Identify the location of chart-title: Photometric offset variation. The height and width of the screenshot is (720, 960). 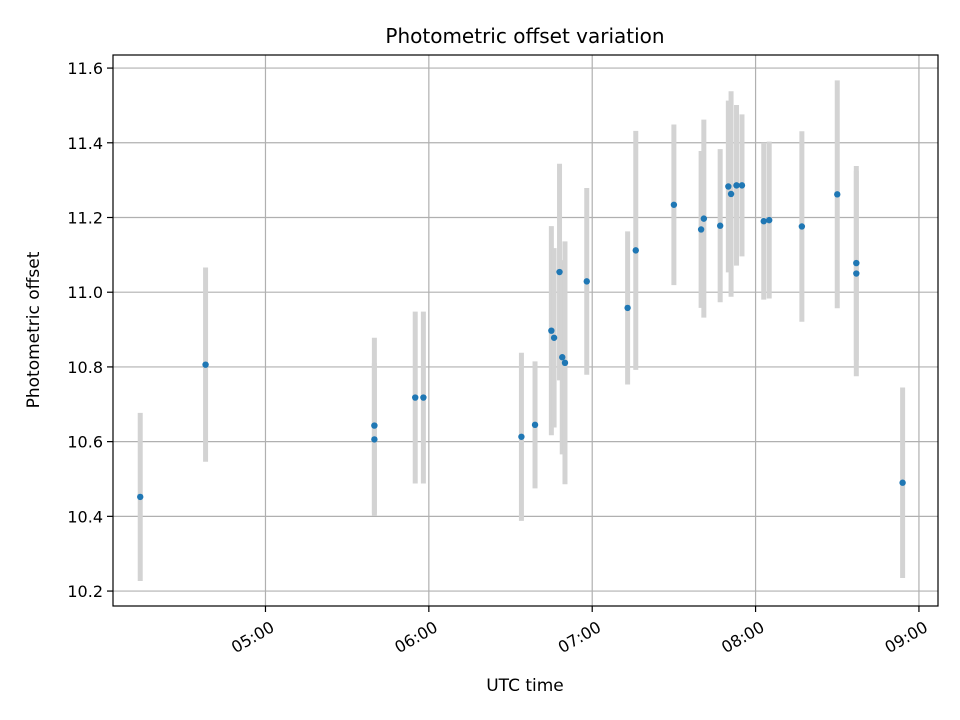
(524, 36).